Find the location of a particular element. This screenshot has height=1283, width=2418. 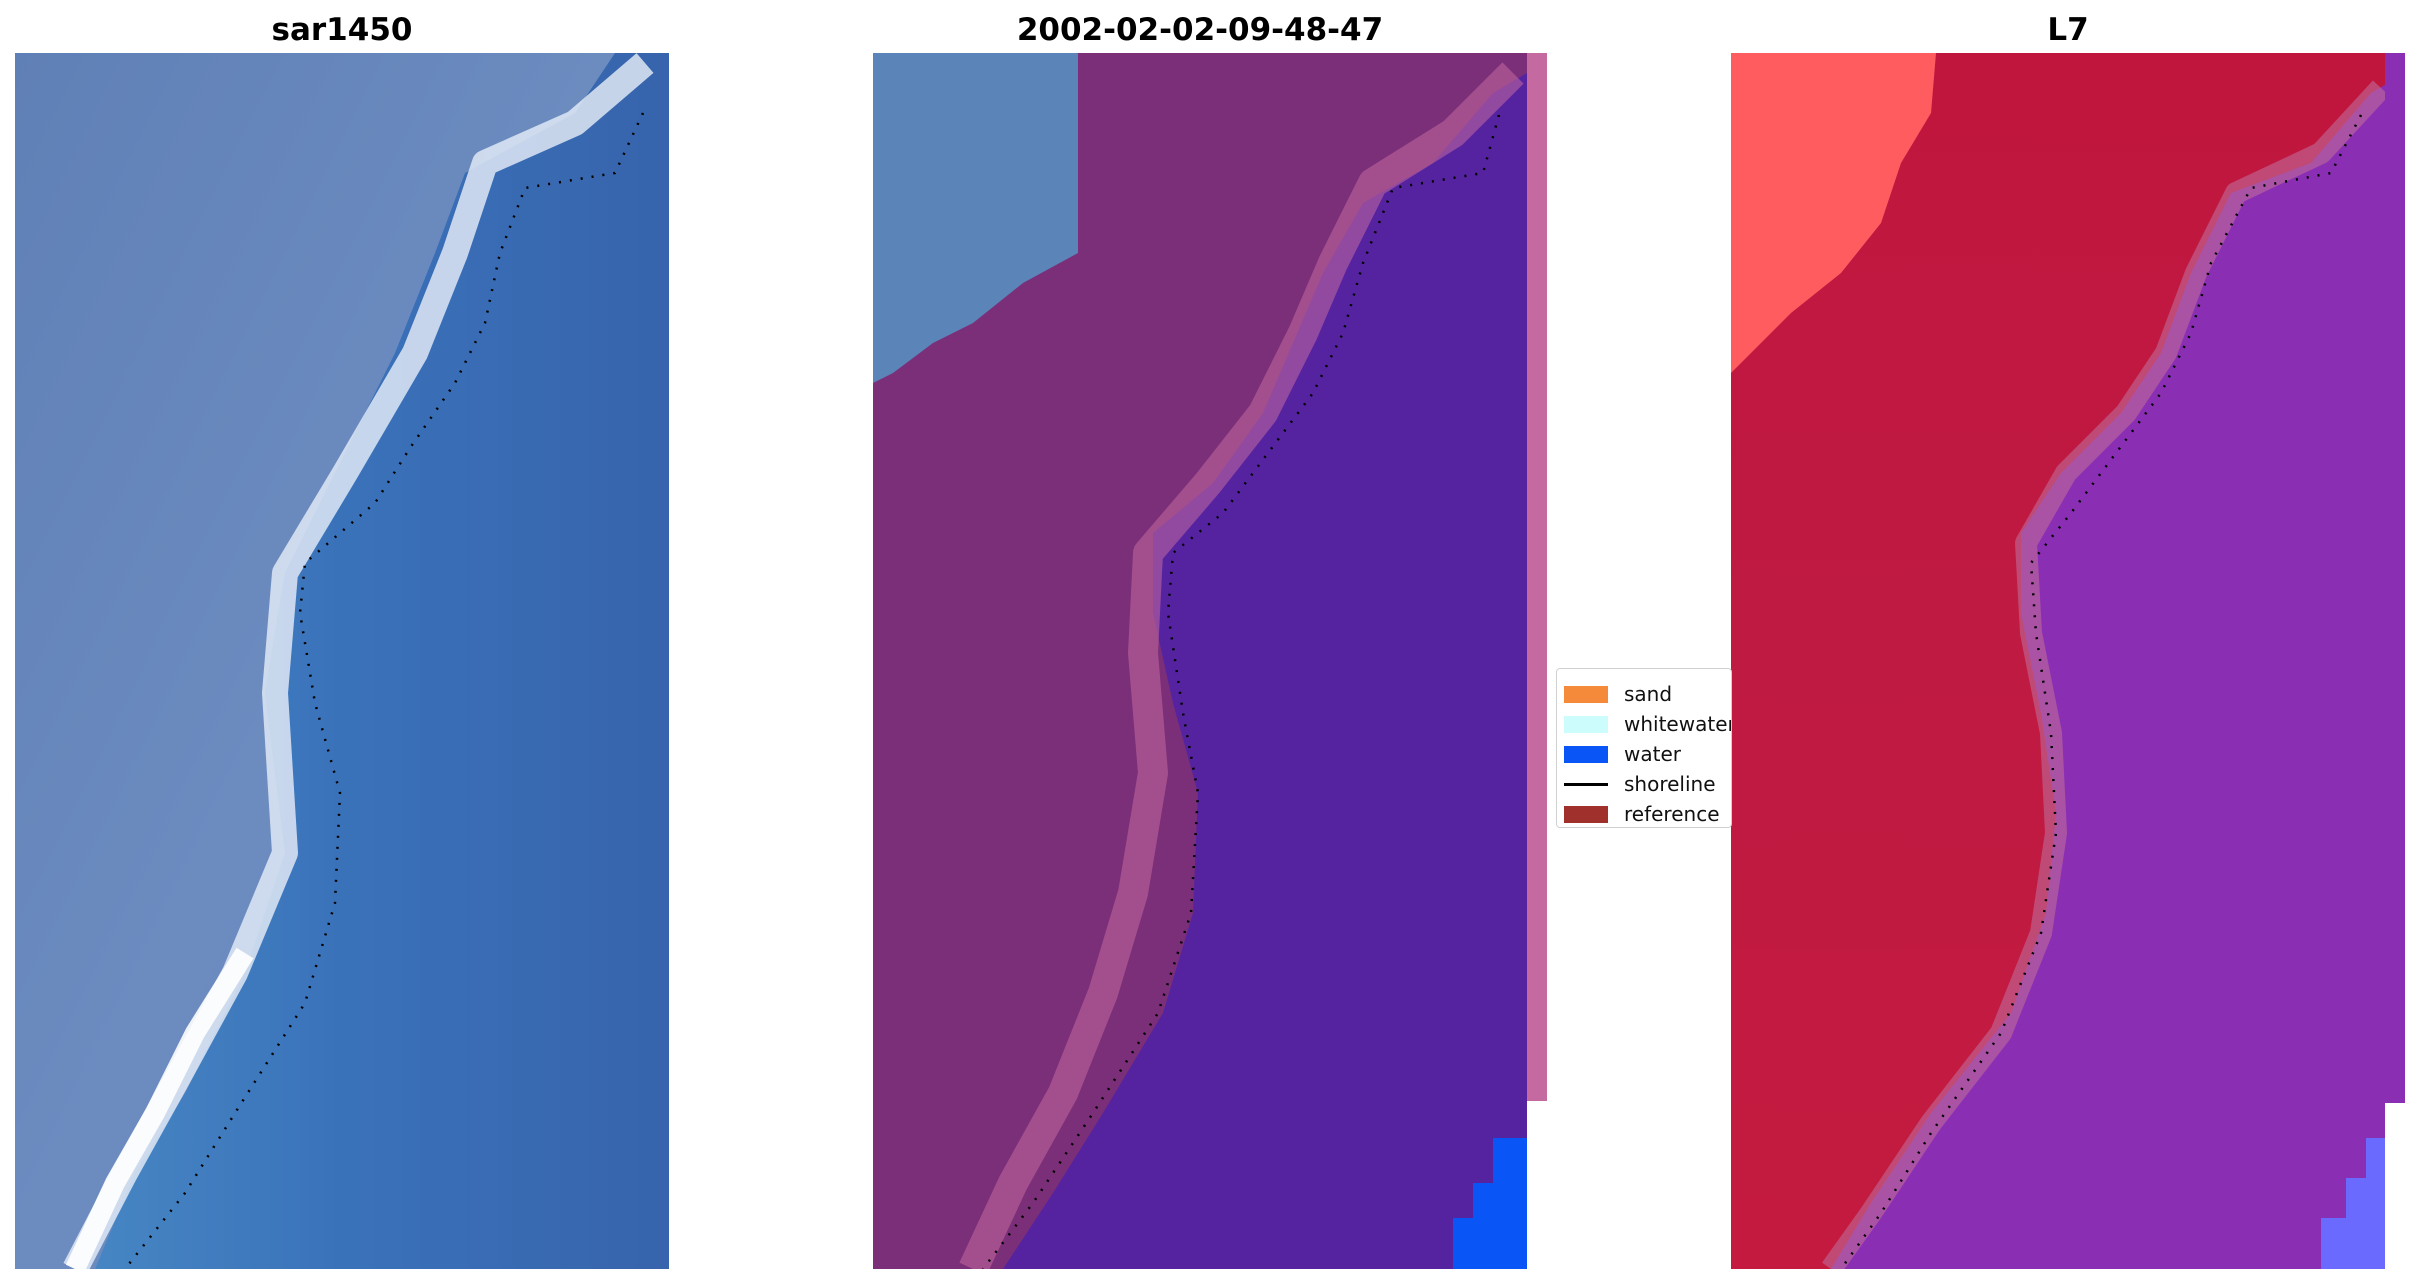

legend-item-water: water is located at coordinates (1644, 754).